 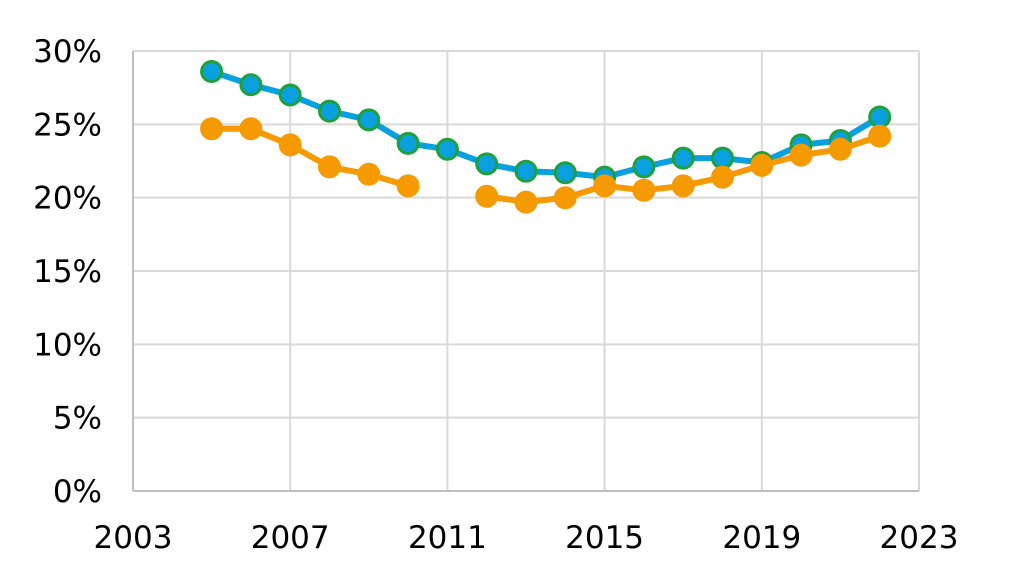 I want to click on x-tick-label: 2019, so click(x=761, y=538).